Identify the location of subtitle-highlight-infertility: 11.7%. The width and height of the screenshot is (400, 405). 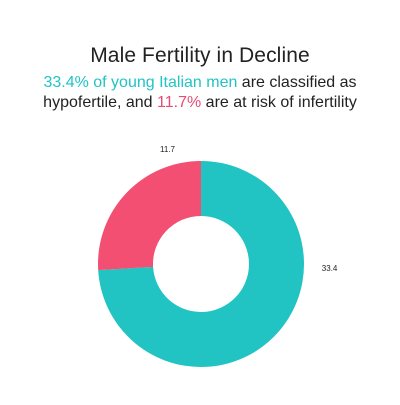
(179, 102).